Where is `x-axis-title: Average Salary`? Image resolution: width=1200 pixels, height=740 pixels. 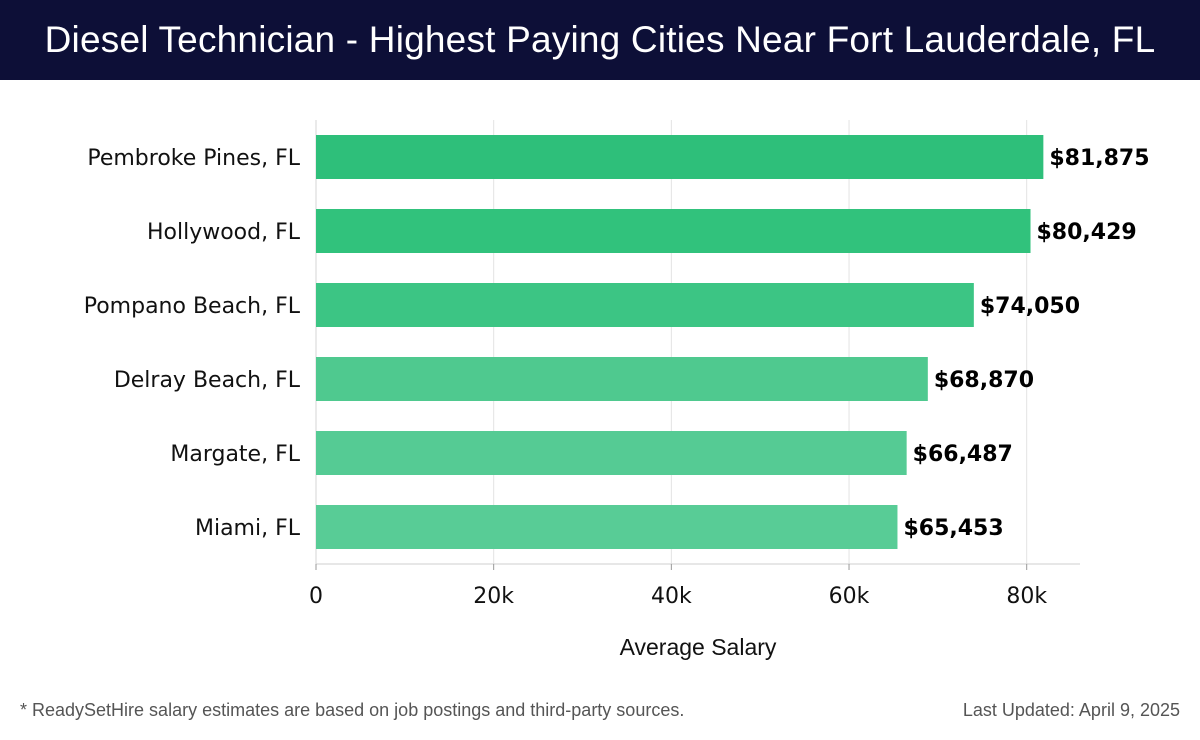 x-axis-title: Average Salary is located at coordinates (698, 647).